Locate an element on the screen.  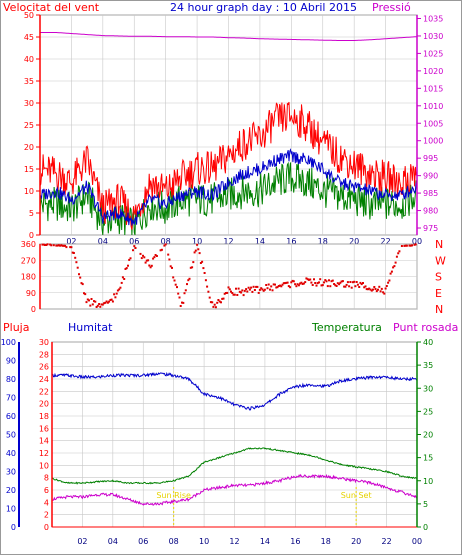
compass-label: E is located at coordinates (438, 293).